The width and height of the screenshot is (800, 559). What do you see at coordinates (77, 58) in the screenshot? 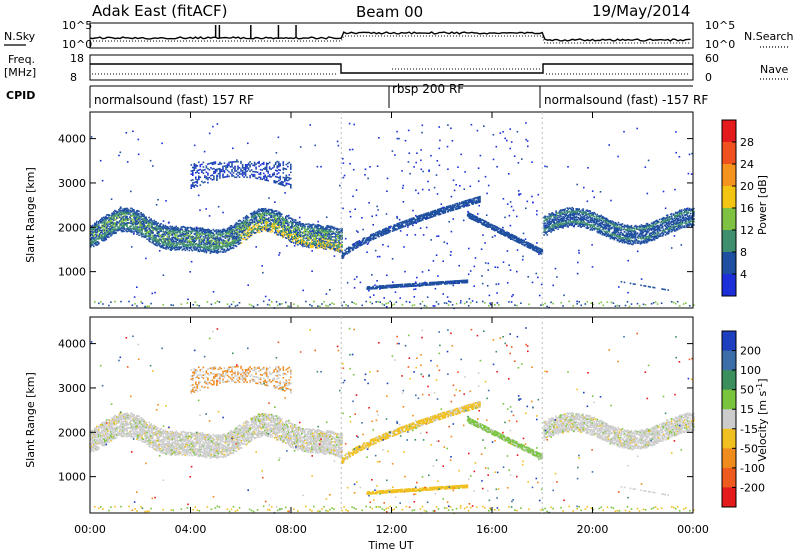
I see `freq-tick-left-top: 18` at bounding box center [77, 58].